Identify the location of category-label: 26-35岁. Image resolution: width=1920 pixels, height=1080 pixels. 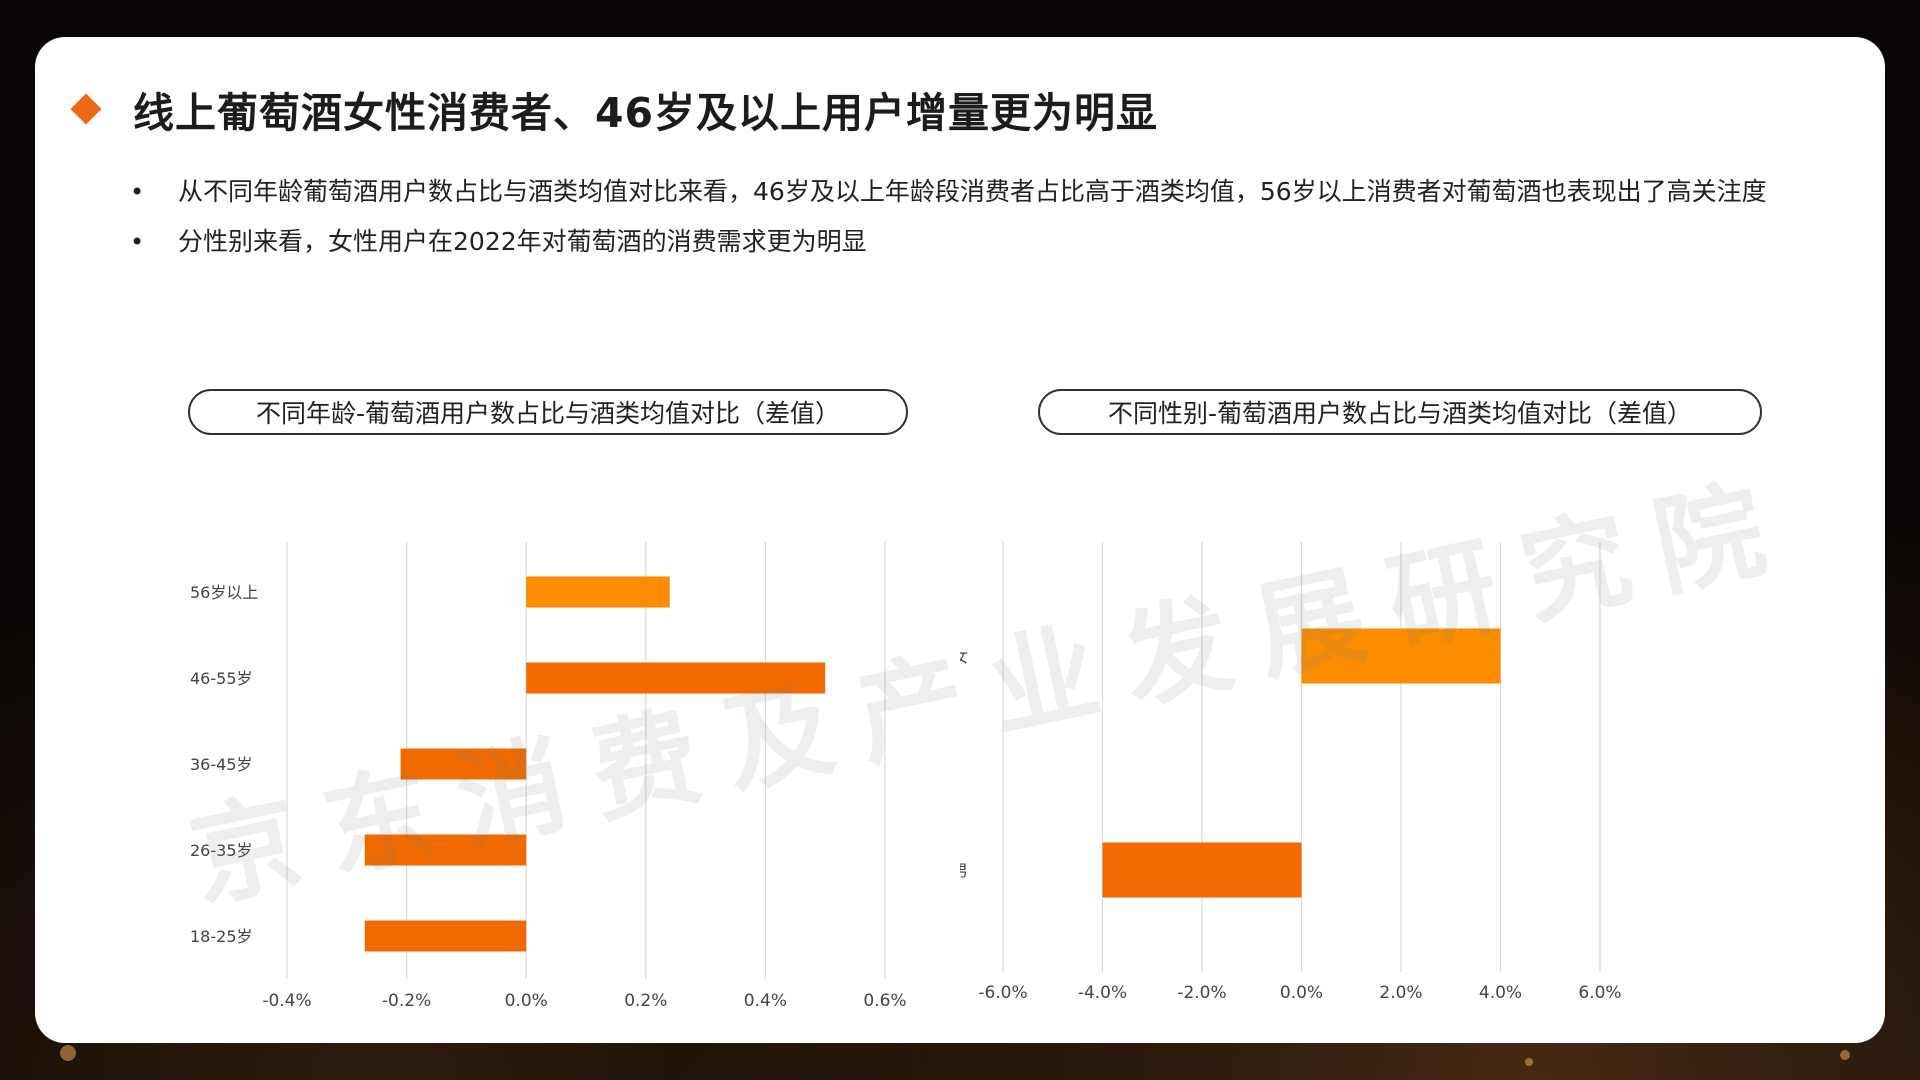
(221, 850).